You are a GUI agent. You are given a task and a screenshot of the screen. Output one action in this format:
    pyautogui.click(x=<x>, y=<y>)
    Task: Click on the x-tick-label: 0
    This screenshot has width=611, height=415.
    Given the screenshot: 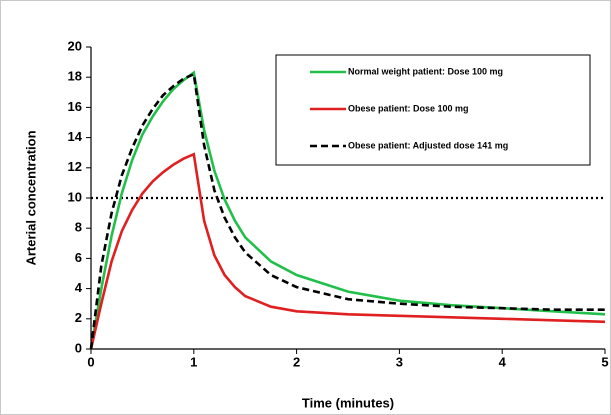 What is the action you would take?
    pyautogui.click(x=90, y=361)
    